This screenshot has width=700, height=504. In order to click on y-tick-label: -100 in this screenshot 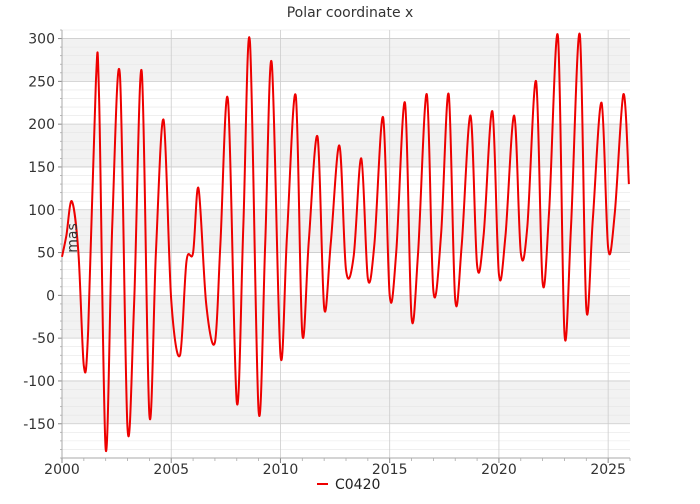, I will do `click(39, 382)`.